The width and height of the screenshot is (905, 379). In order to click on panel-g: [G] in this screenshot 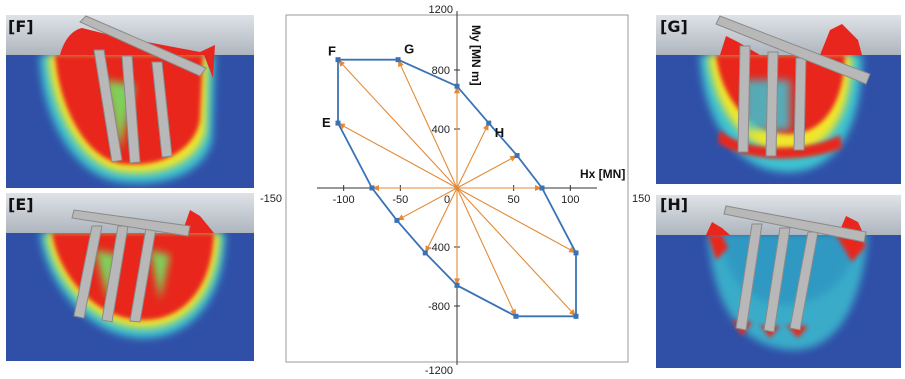, I will do `click(778, 99)`.